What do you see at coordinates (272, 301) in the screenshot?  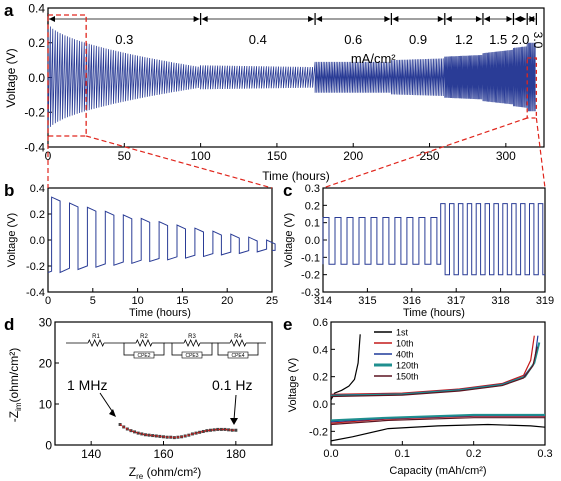 I see `x-tick-label: 25` at bounding box center [272, 301].